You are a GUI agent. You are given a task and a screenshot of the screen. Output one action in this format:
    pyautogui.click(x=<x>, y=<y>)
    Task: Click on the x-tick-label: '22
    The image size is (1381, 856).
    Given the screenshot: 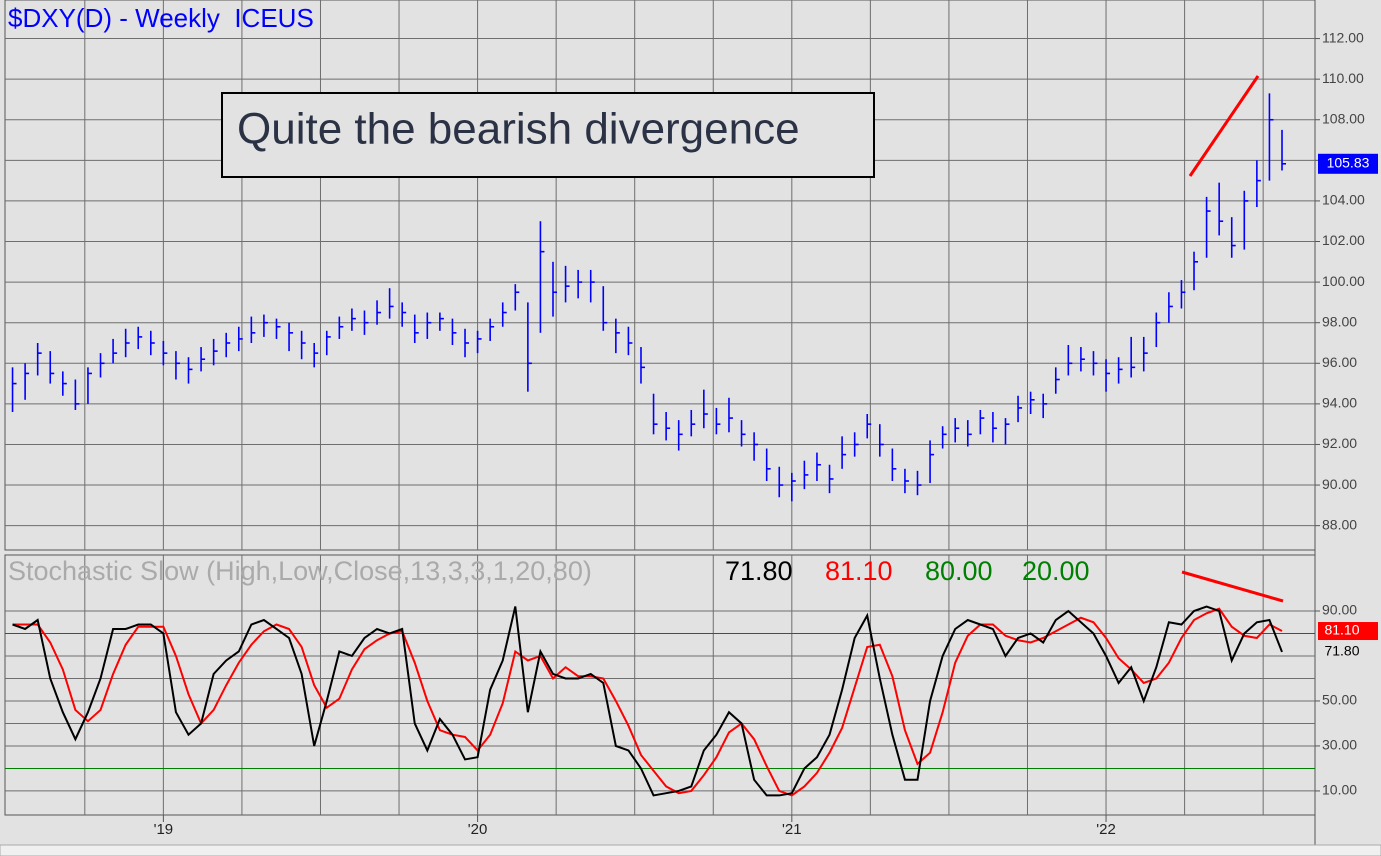 What is the action you would take?
    pyautogui.click(x=1106, y=829)
    